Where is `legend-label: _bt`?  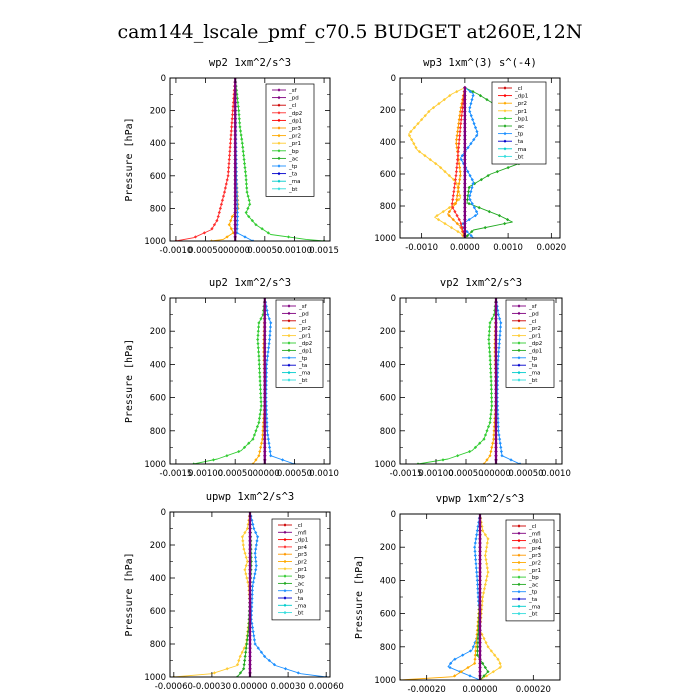
legend-label: _bt is located at coordinates (519, 157).